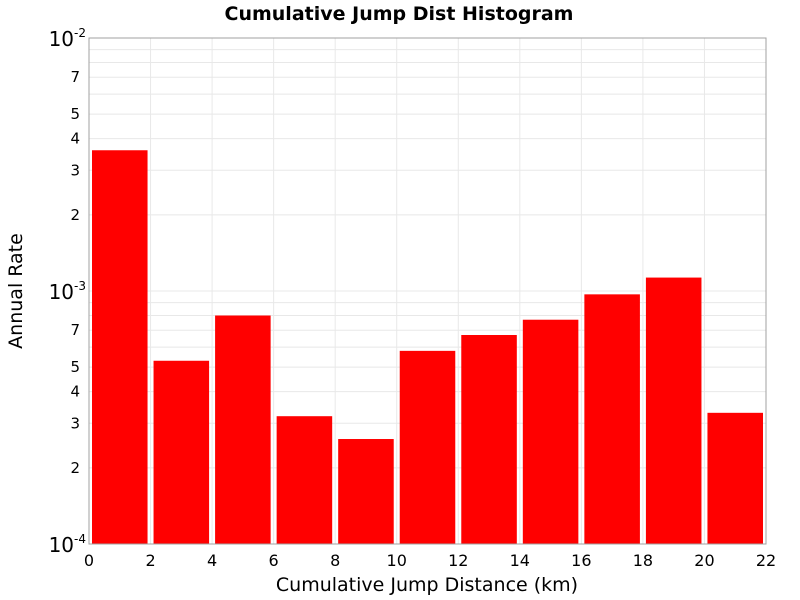 Image resolution: width=800 pixels, height=600 pixels. What do you see at coordinates (520, 560) in the screenshot?
I see `x-tick-label: 14` at bounding box center [520, 560].